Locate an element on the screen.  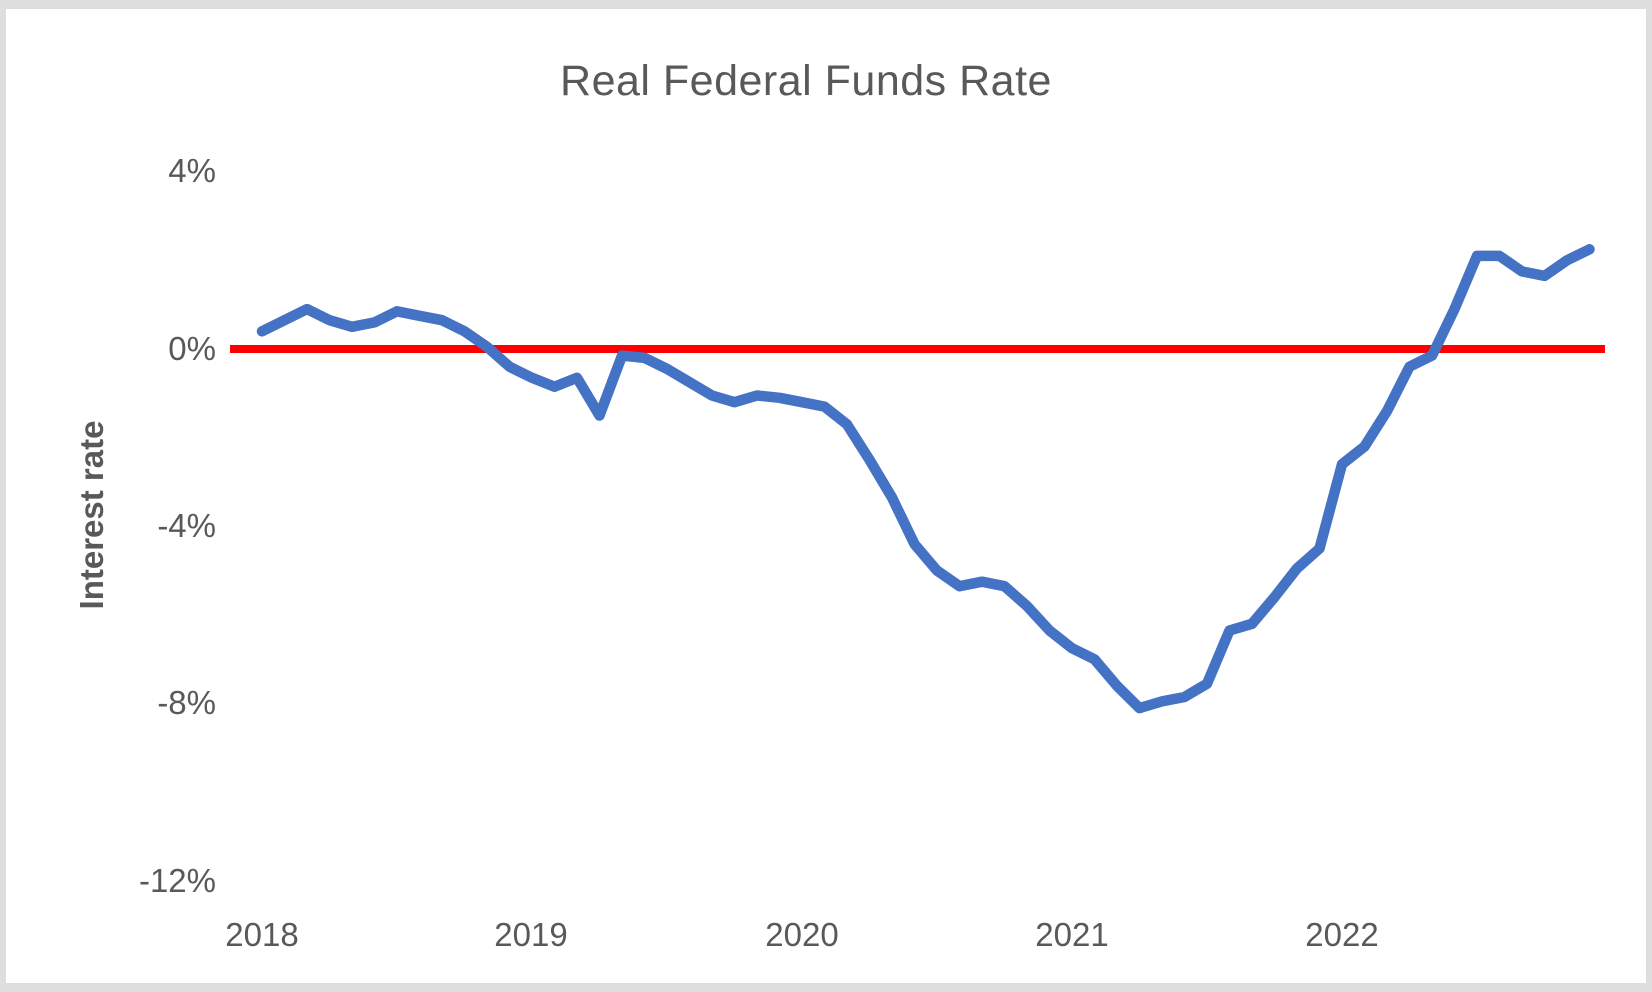
x-tick-label: 2019 is located at coordinates (531, 934).